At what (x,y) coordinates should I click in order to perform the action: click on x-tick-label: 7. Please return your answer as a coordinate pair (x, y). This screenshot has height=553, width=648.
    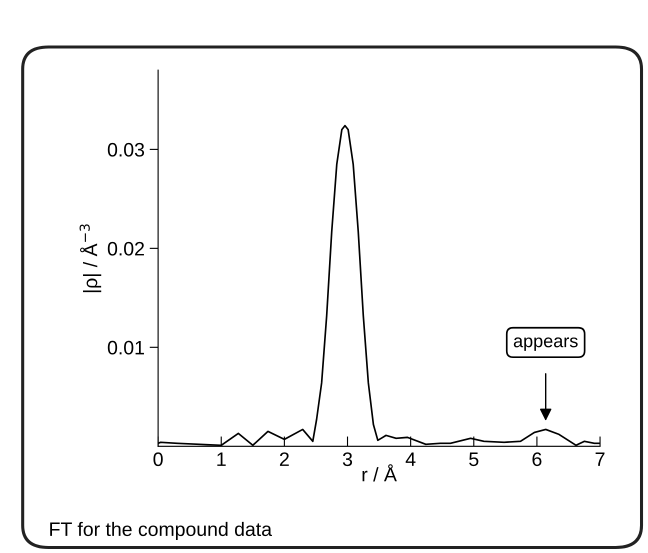
    Looking at the image, I should click on (600, 459).